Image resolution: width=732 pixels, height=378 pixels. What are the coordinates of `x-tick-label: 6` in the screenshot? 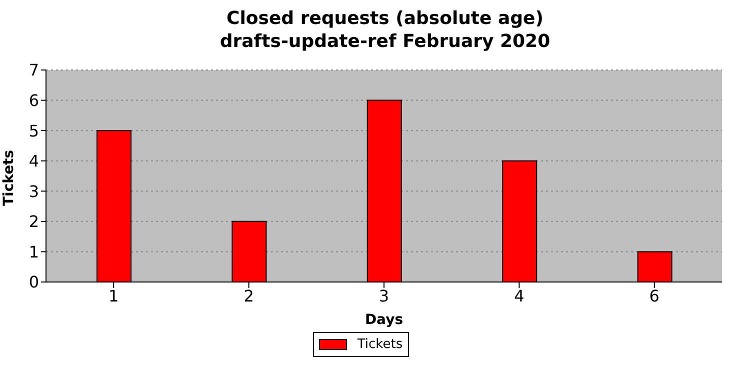 It's located at (654, 296).